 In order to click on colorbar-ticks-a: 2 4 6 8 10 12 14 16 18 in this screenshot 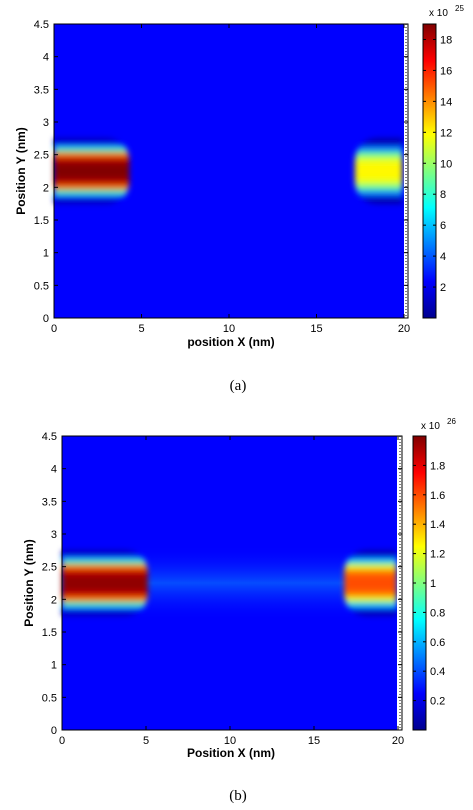, I will do `click(437, 164)`.